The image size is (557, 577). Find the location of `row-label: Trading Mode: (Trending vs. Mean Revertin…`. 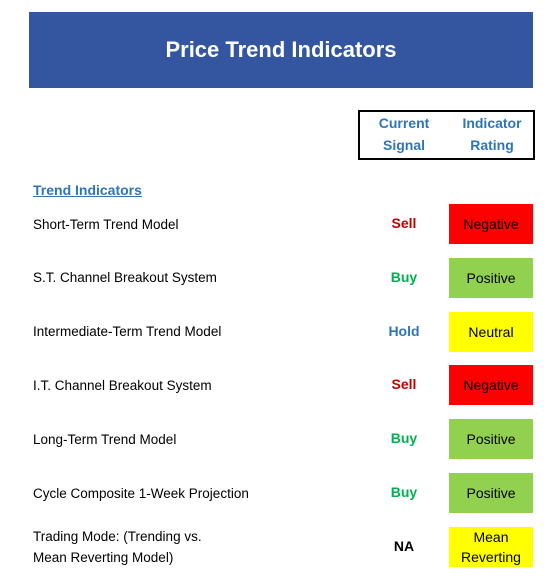

row-label: Trading Mode: (Trending vs. Mean Revertin… is located at coordinates (117, 547).